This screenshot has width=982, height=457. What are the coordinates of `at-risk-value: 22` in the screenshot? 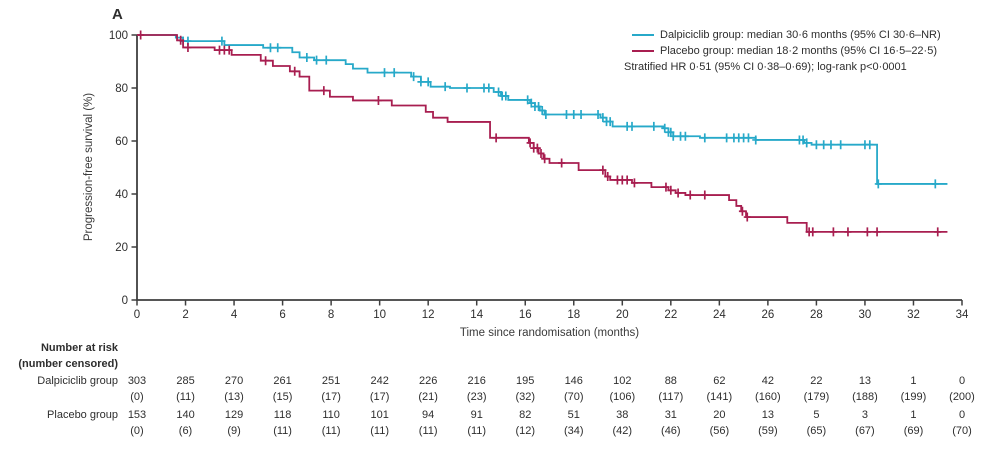 It's located at (816, 381).